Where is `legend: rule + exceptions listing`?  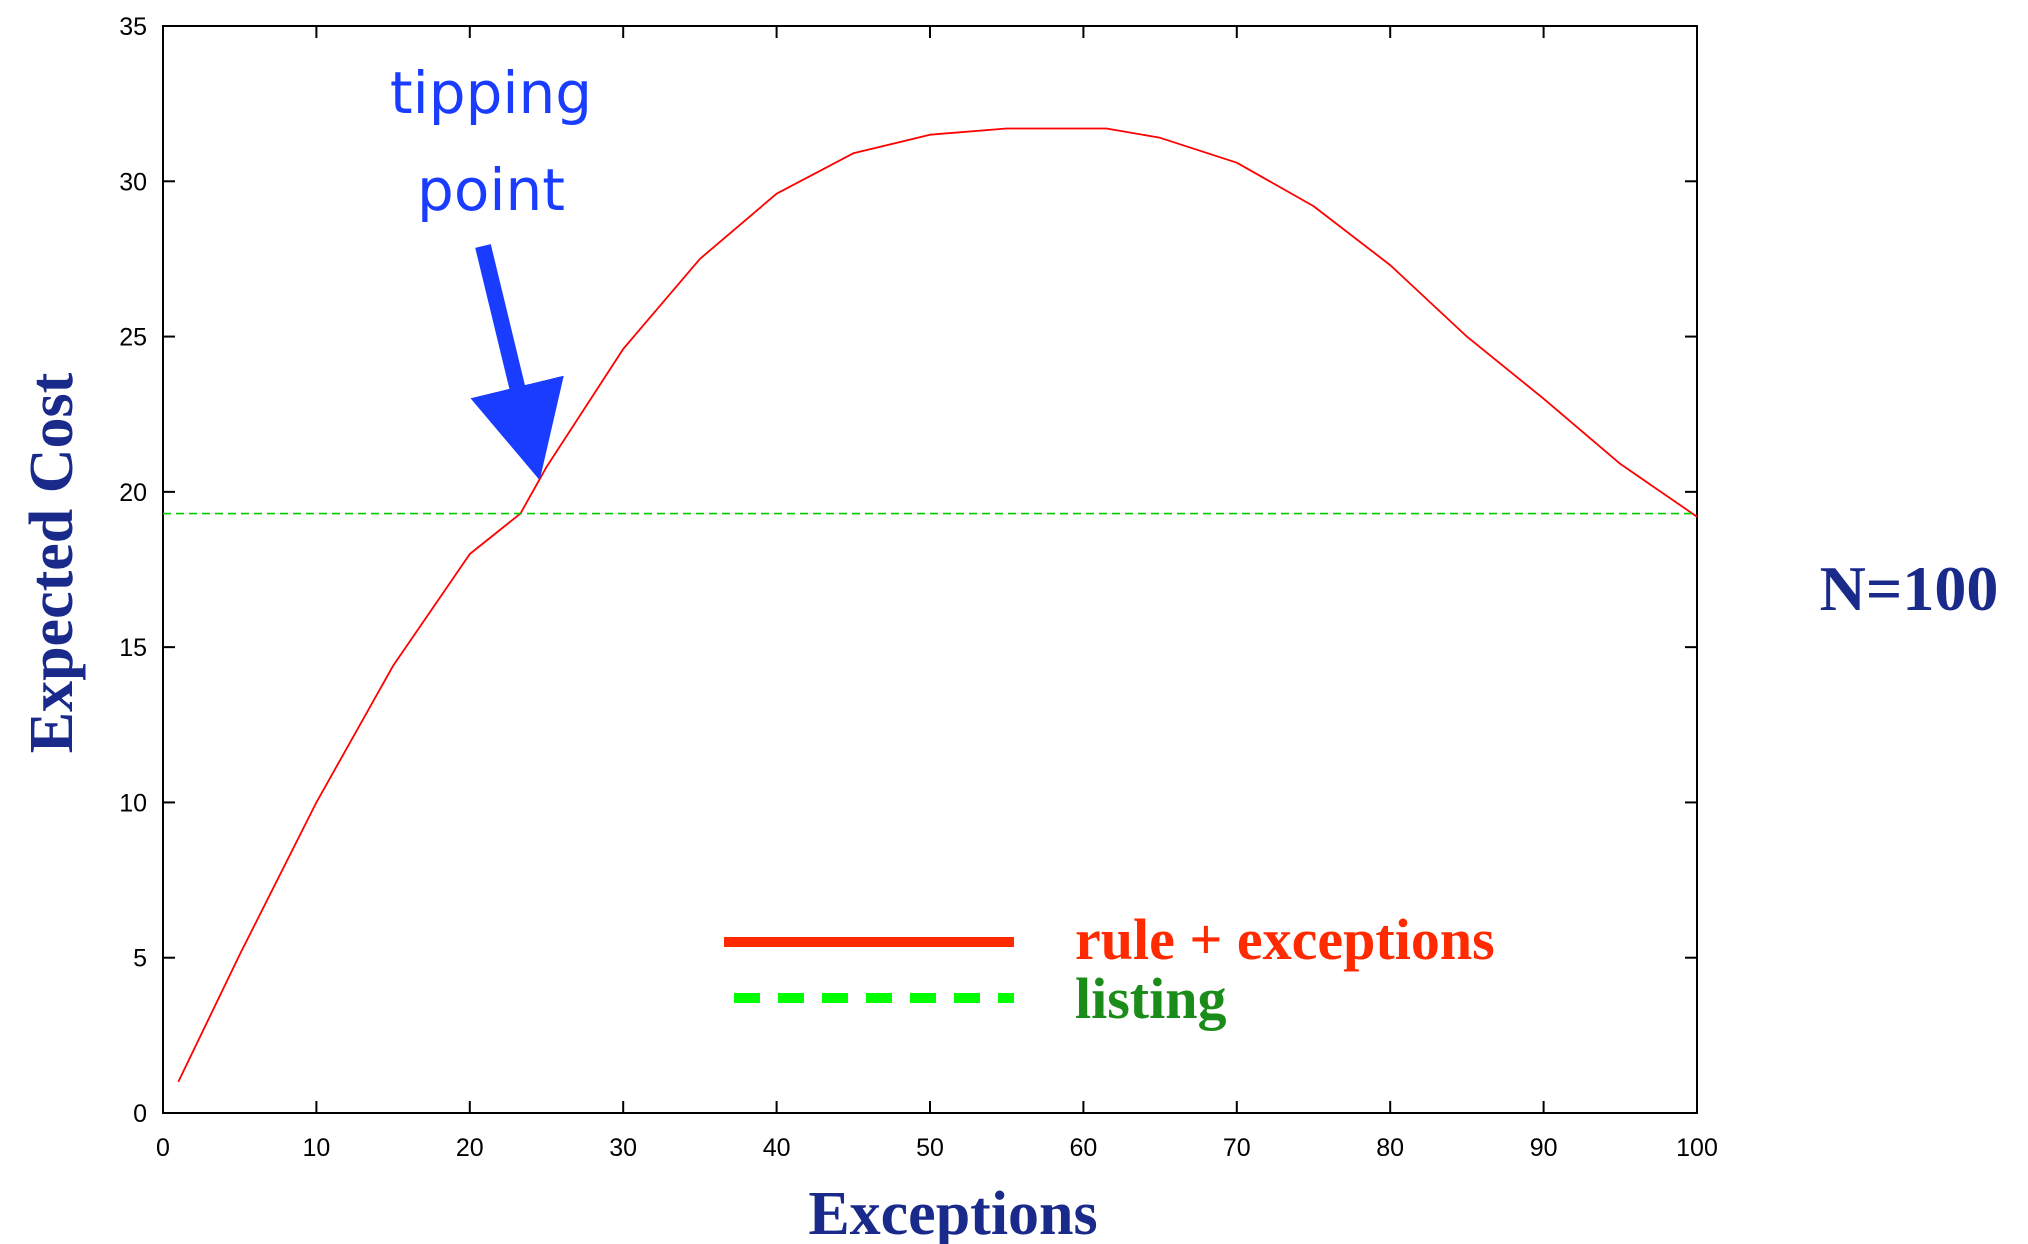
legend: rule + exceptions listing is located at coordinates (1109, 969).